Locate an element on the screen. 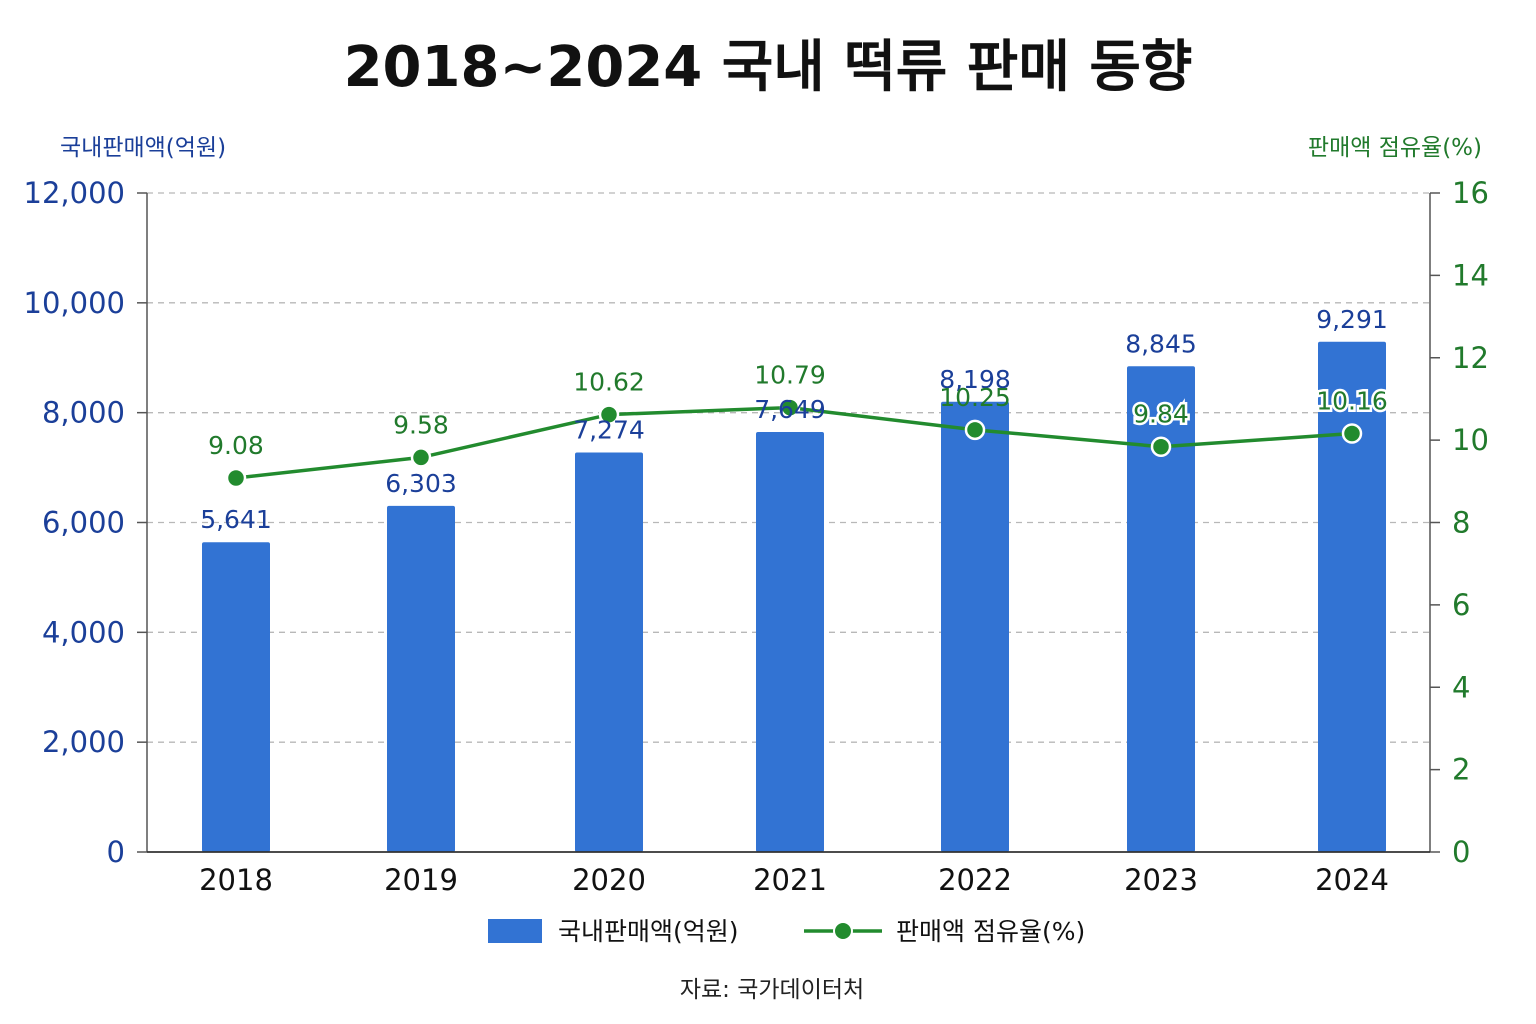 The width and height of the screenshot is (1536, 1024). right-tick-label: 8 is located at coordinates (1461, 523).